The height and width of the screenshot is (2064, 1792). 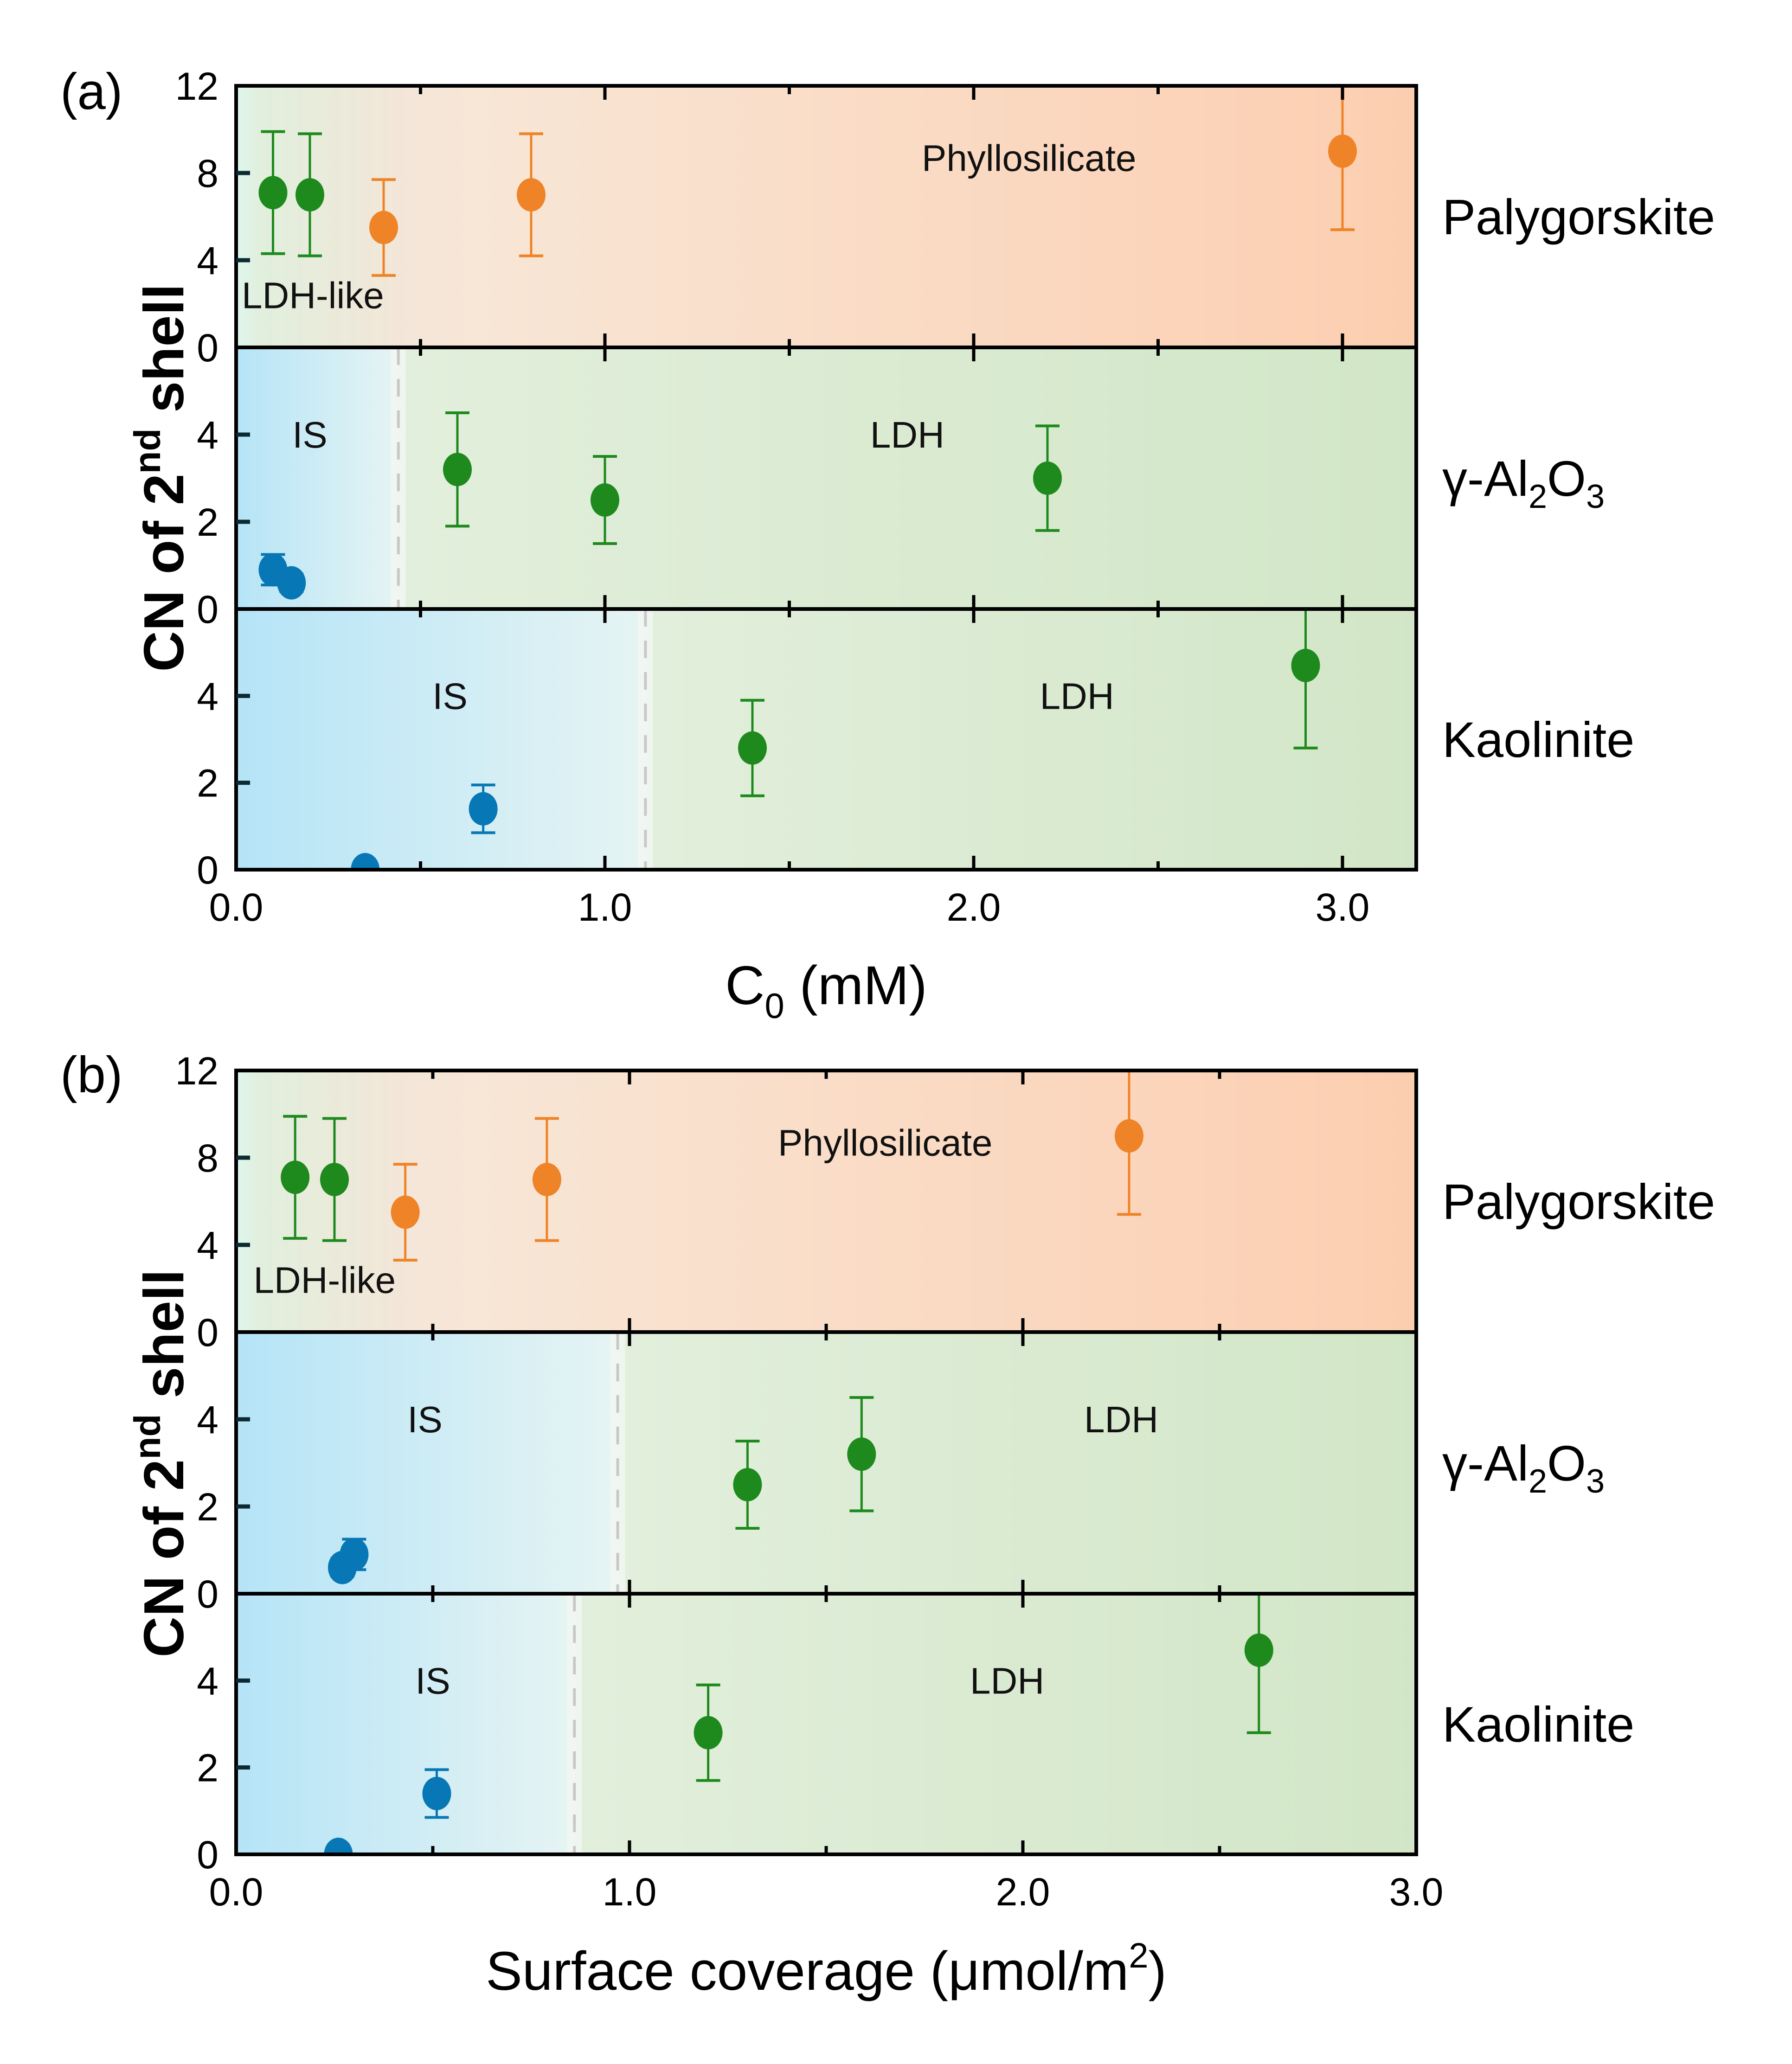 I want to click on subplot-al-a: IS LDH 0 2 4 γ-Al2O3, so click(x=901, y=488).